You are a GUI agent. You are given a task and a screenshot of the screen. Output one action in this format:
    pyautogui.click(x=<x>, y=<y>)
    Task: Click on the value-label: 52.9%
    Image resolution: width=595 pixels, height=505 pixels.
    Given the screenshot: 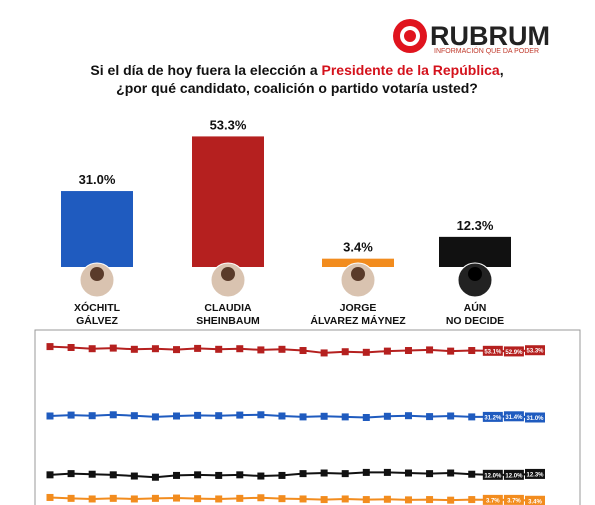 What is the action you would take?
    pyautogui.click(x=514, y=353)
    